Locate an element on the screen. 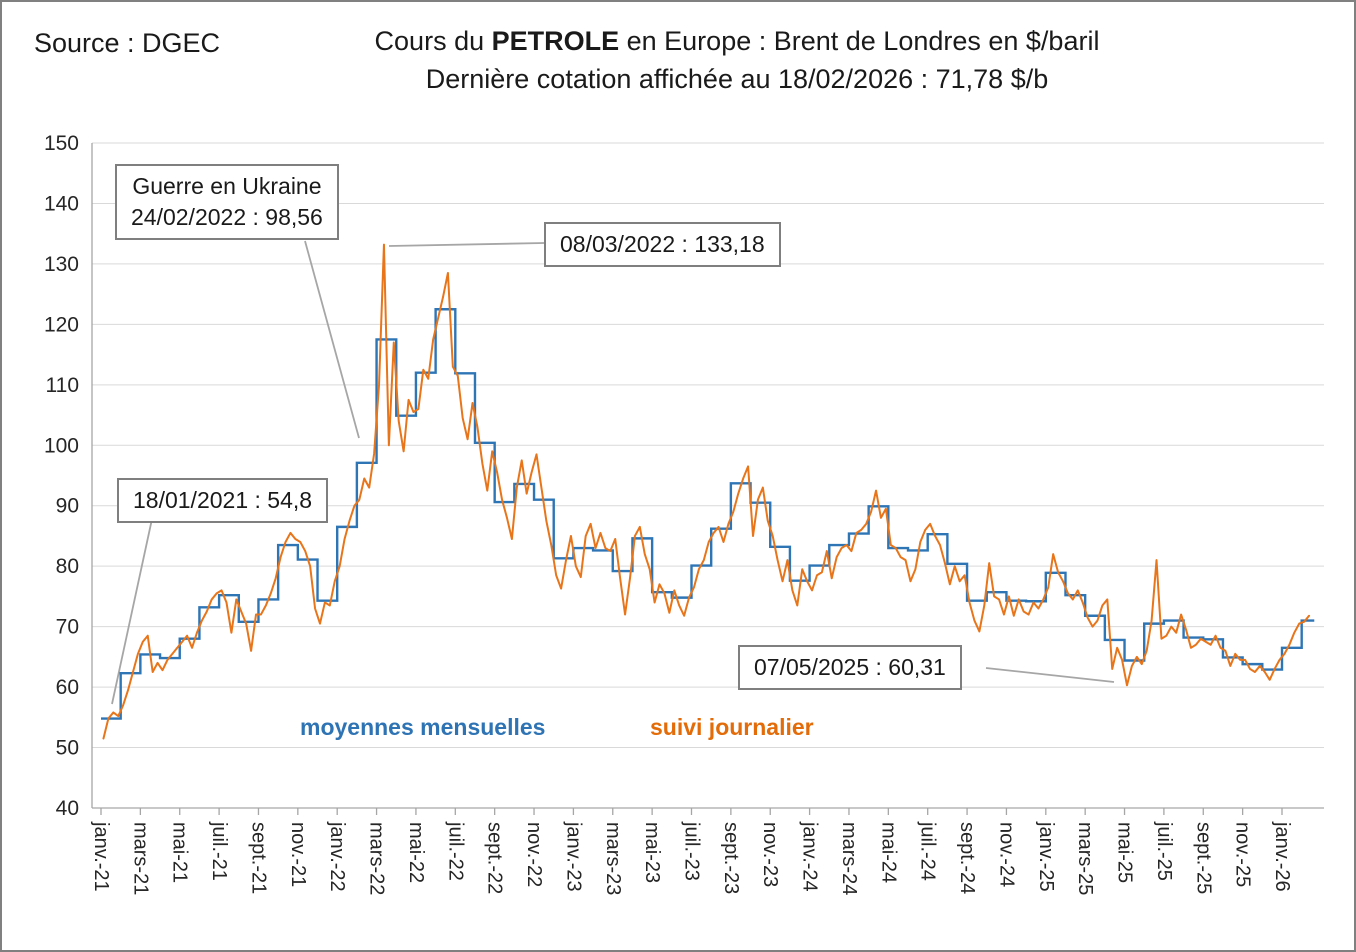 The image size is (1356, 952). annotation-callout: Guerre en Ukraine 24/02/2022 : 98,56 is located at coordinates (227, 202).